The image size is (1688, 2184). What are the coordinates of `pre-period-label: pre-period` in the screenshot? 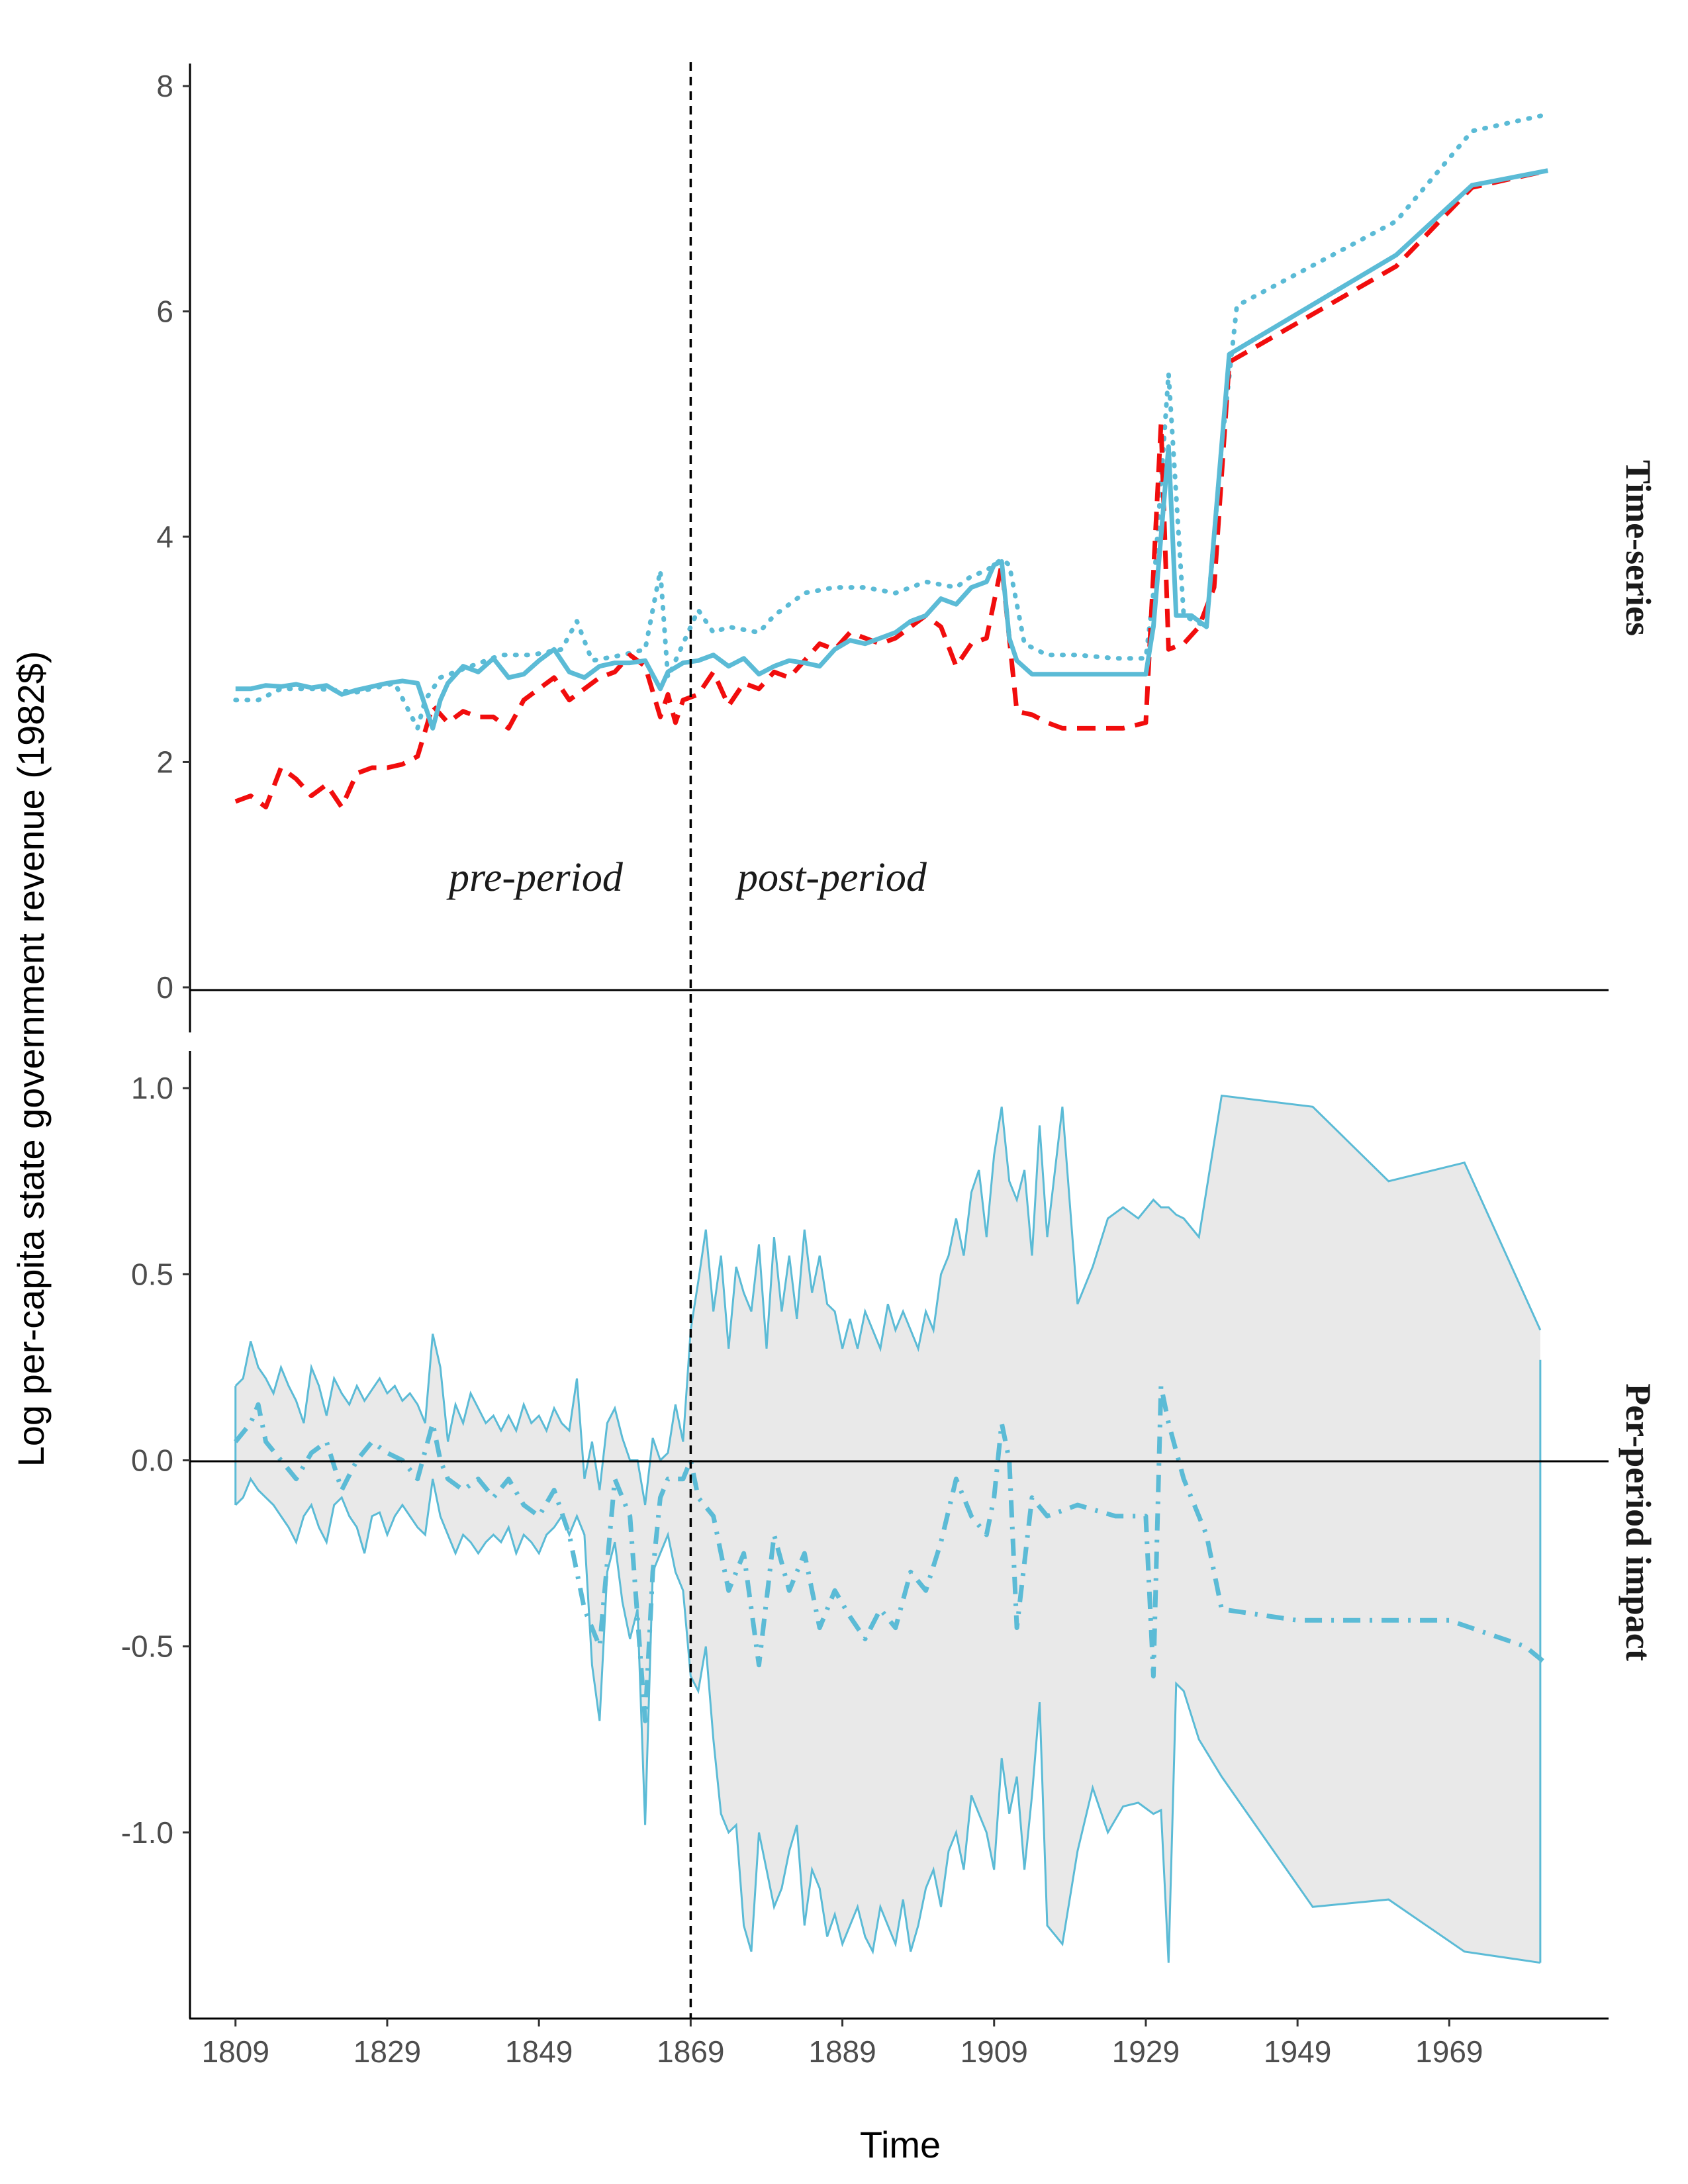 It's located at (535, 877).